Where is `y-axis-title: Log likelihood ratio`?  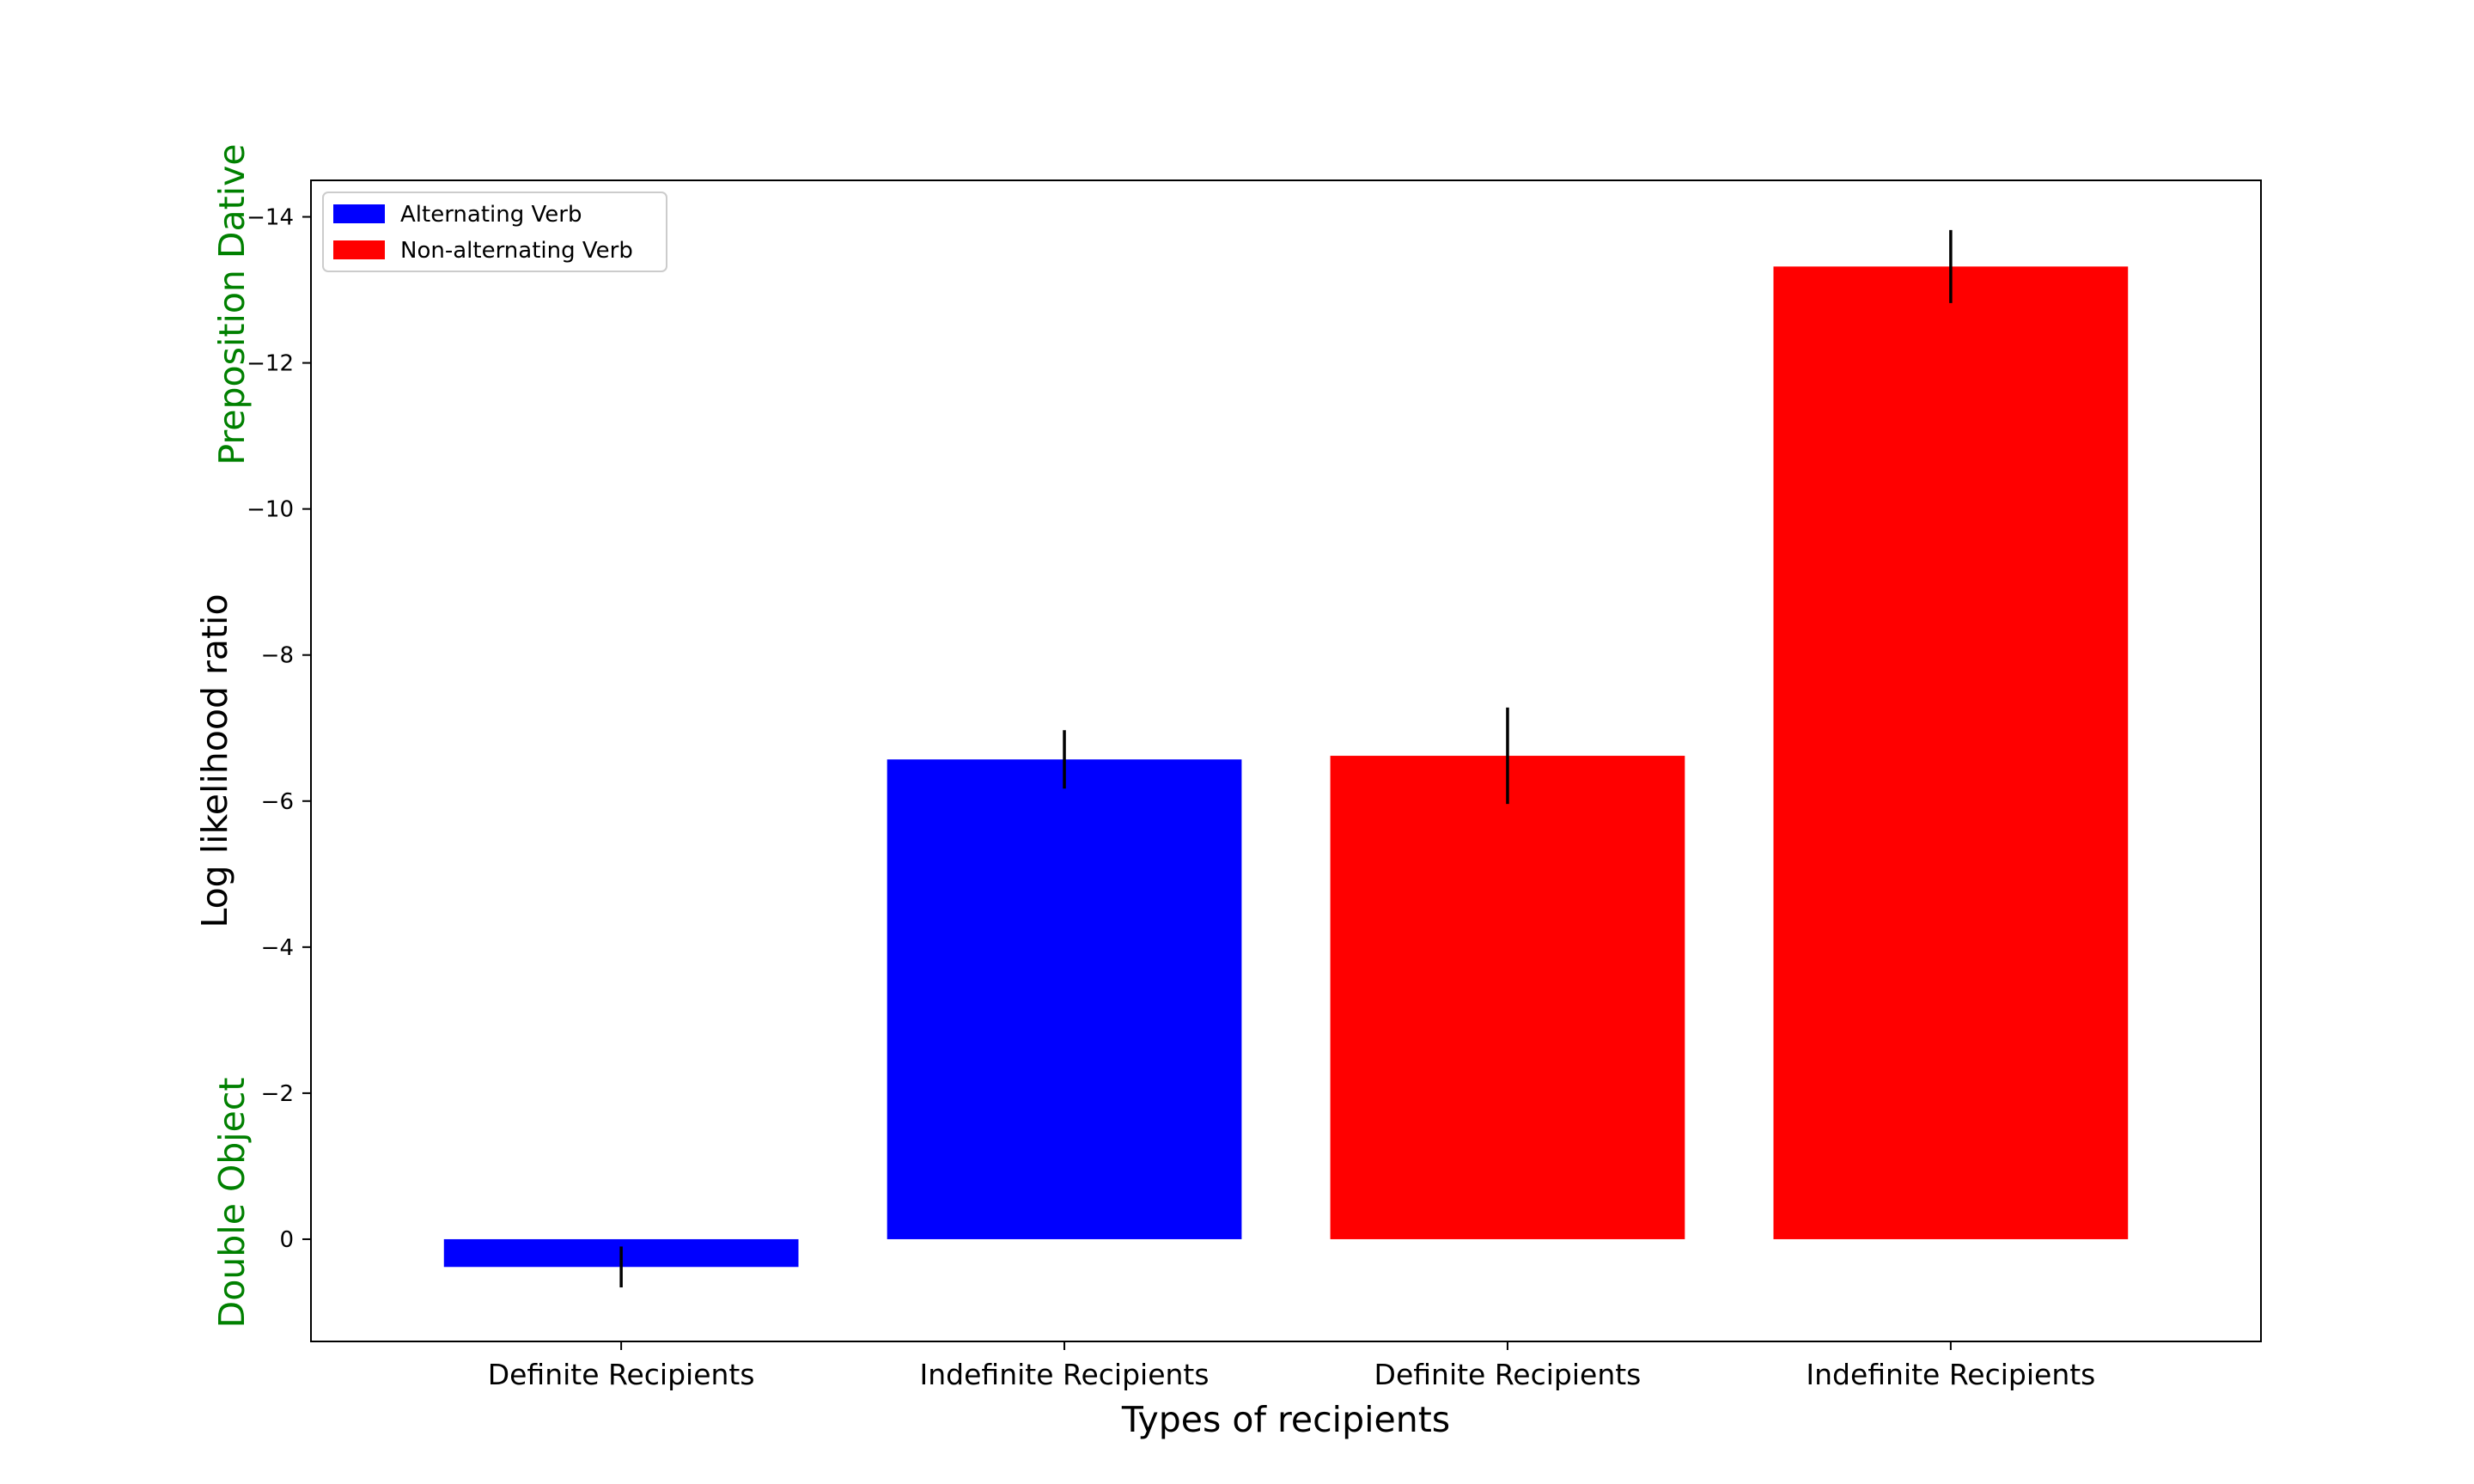 y-axis-title: Log likelihood ratio is located at coordinates (214, 760).